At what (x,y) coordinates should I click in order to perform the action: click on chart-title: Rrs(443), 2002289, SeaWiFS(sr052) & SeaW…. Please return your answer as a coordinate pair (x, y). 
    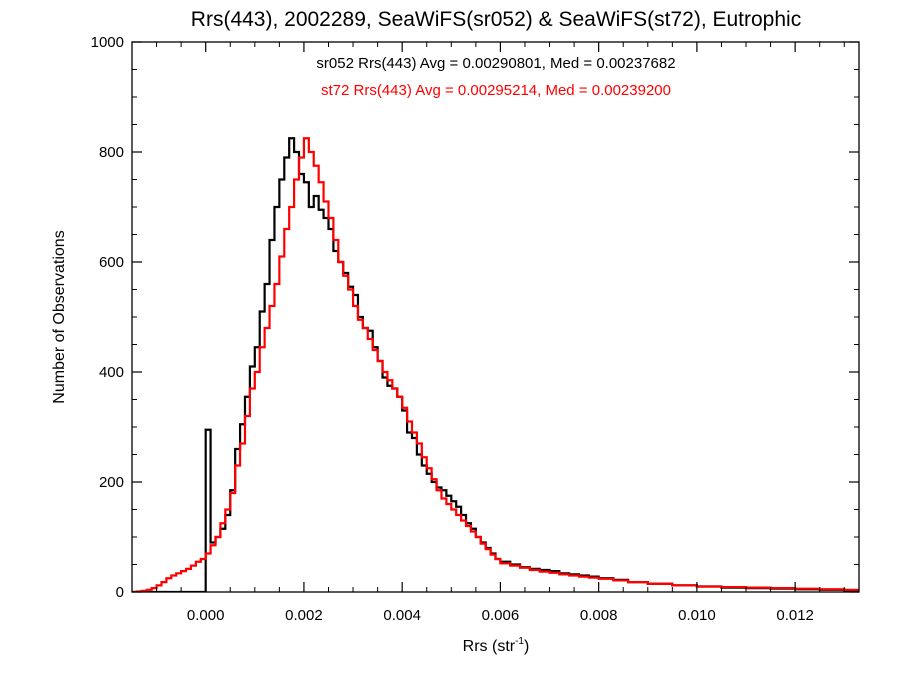
    Looking at the image, I should click on (496, 19).